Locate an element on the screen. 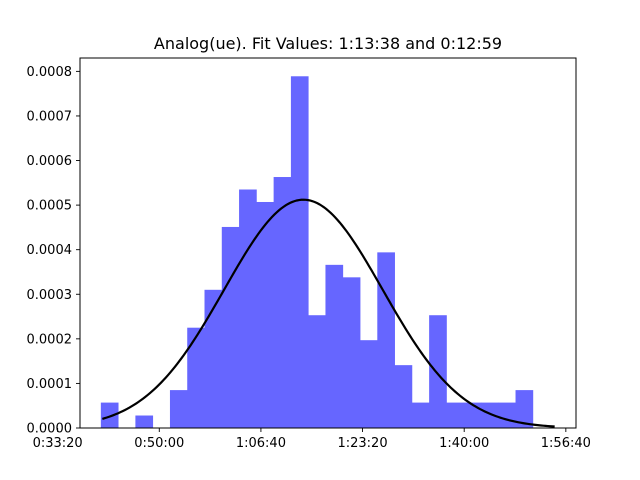 Image resolution: width=640 pixels, height=480 pixels. x-tick-label: 1:56:40 is located at coordinates (566, 443).